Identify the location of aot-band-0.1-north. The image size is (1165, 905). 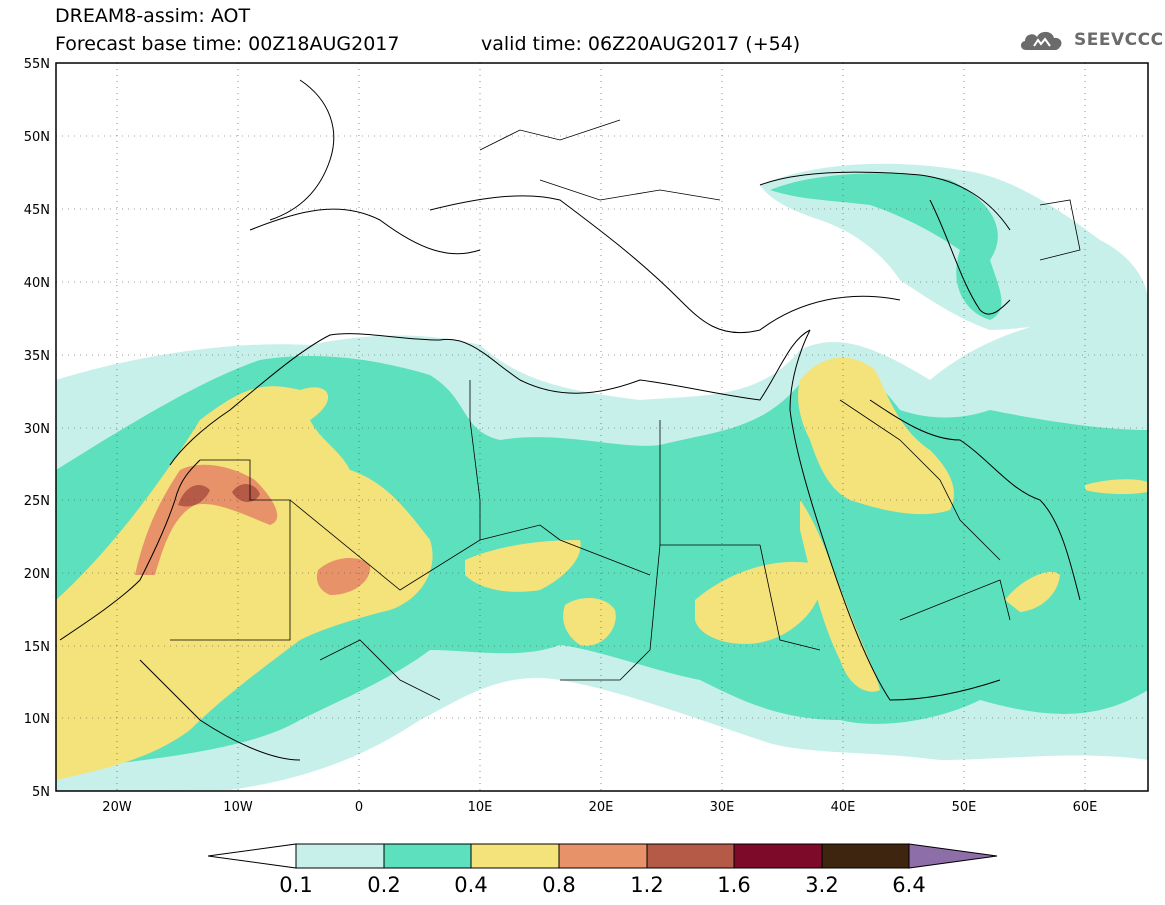
(954, 246).